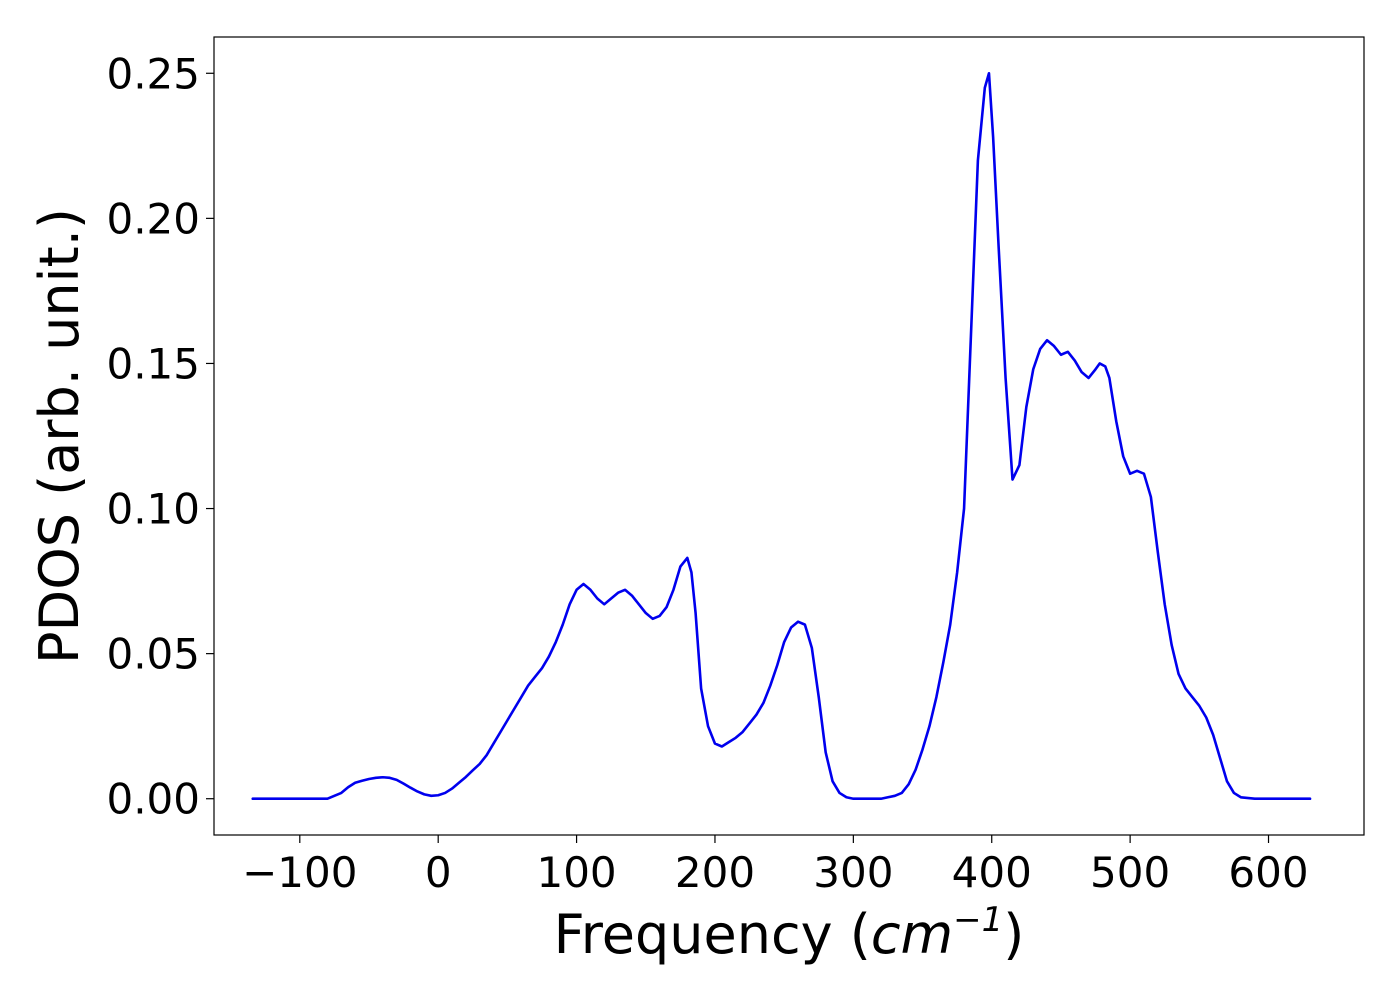 The height and width of the screenshot is (1000, 1400). What do you see at coordinates (1268, 872) in the screenshot?
I see `x-tick-label: 600` at bounding box center [1268, 872].